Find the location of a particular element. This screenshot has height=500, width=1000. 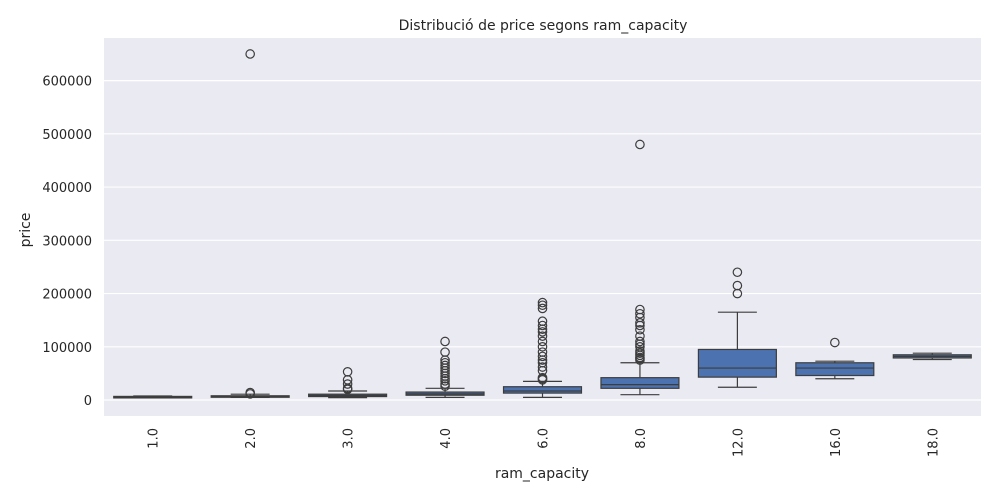

y-tick-label: 100000 is located at coordinates (67, 348).